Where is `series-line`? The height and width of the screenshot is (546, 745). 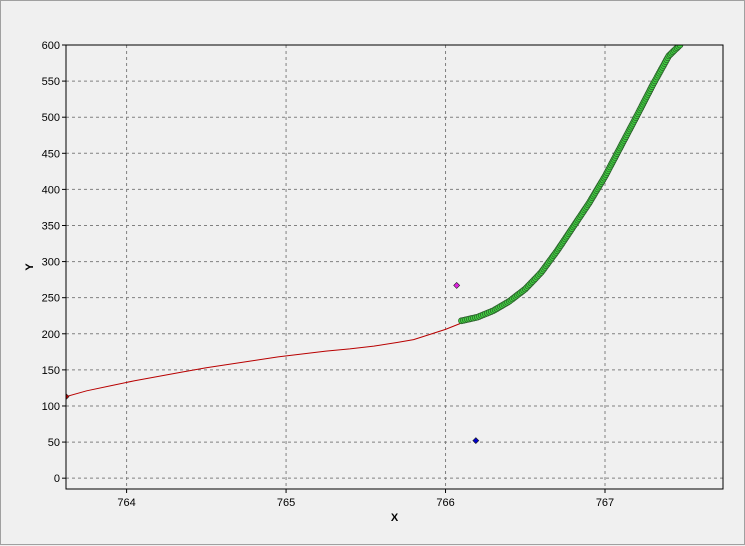 series-line is located at coordinates (264, 360).